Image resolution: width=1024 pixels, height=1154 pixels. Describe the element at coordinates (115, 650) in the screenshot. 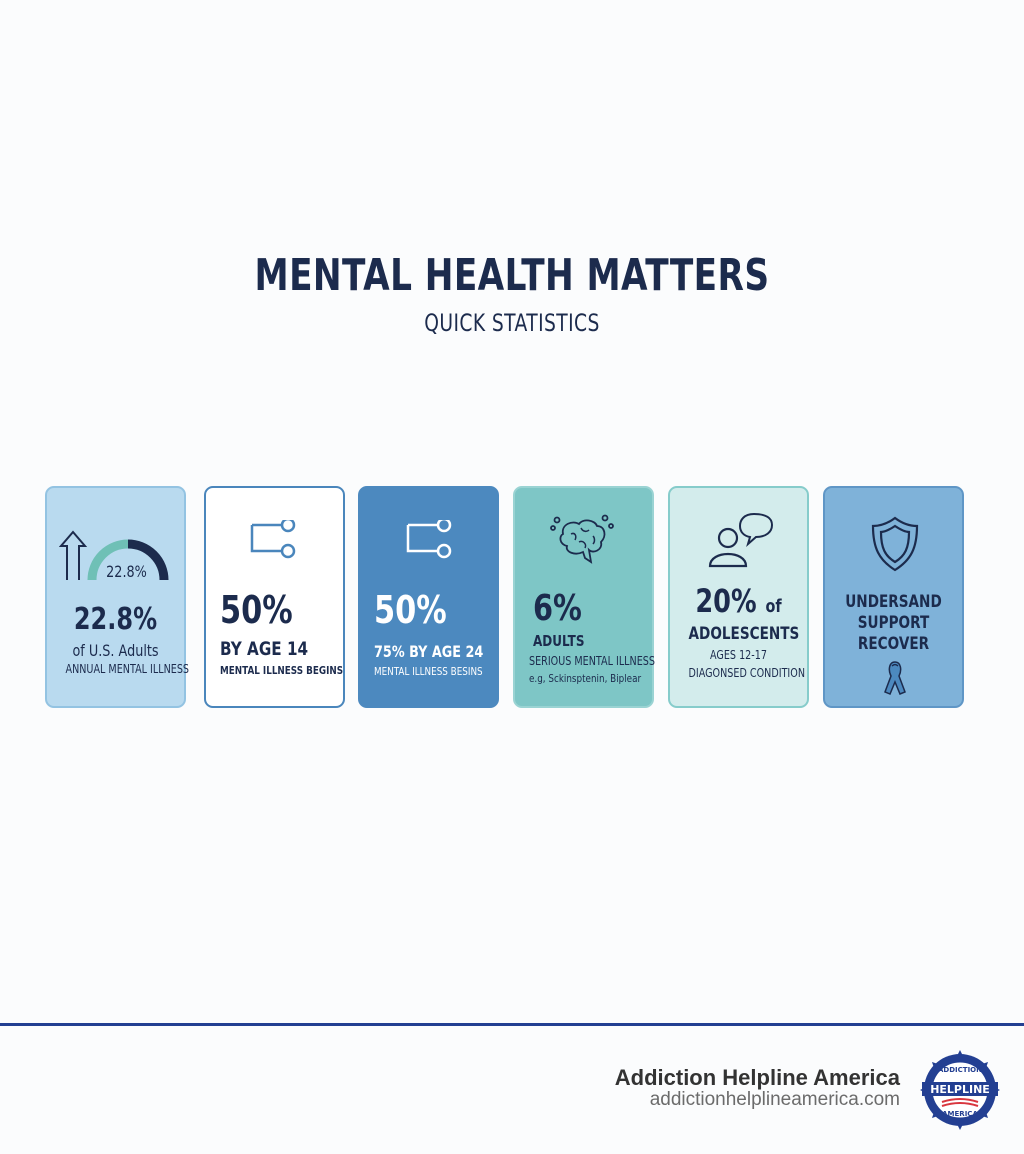

I see `stat-line1: of U.S. Adults` at that location.